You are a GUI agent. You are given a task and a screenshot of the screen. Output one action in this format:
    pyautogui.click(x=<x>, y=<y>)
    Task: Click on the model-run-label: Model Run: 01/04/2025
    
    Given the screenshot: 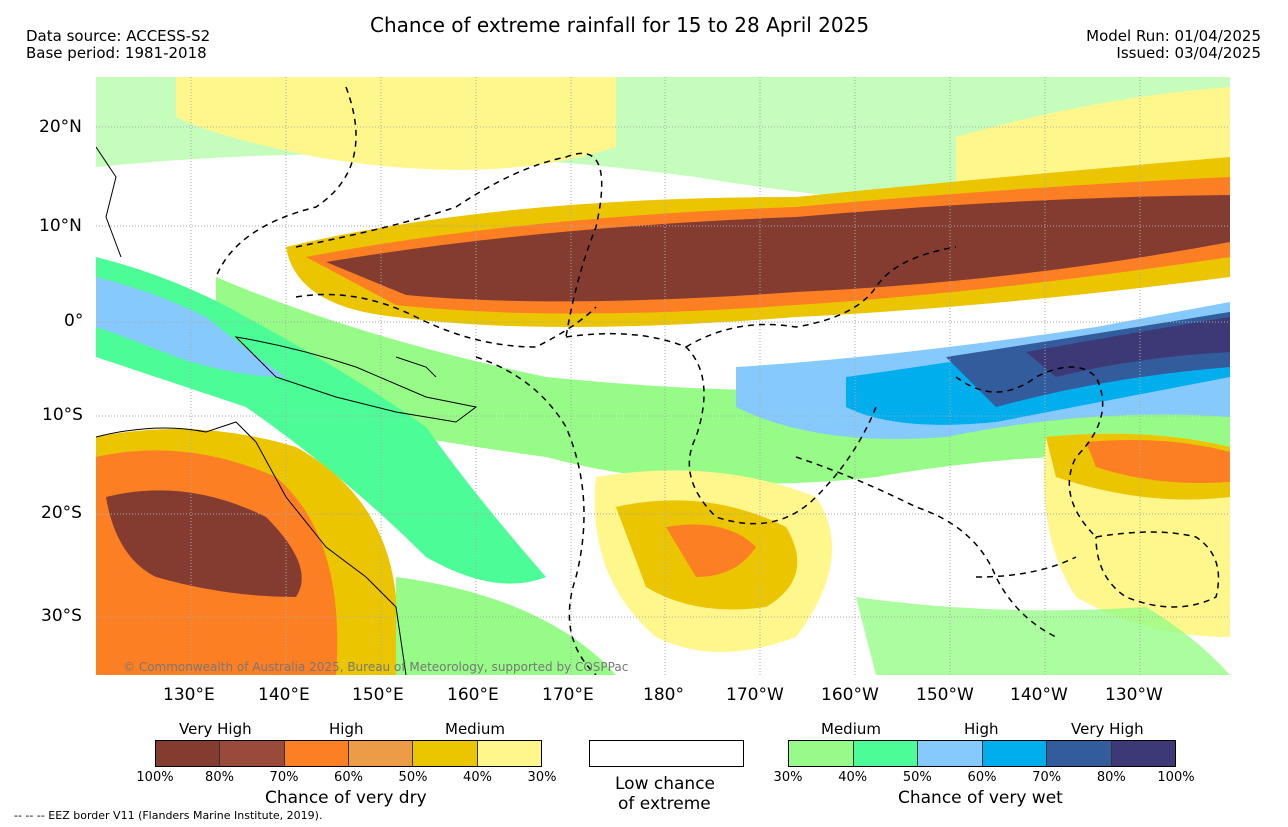 What is the action you would take?
    pyautogui.click(x=1173, y=36)
    